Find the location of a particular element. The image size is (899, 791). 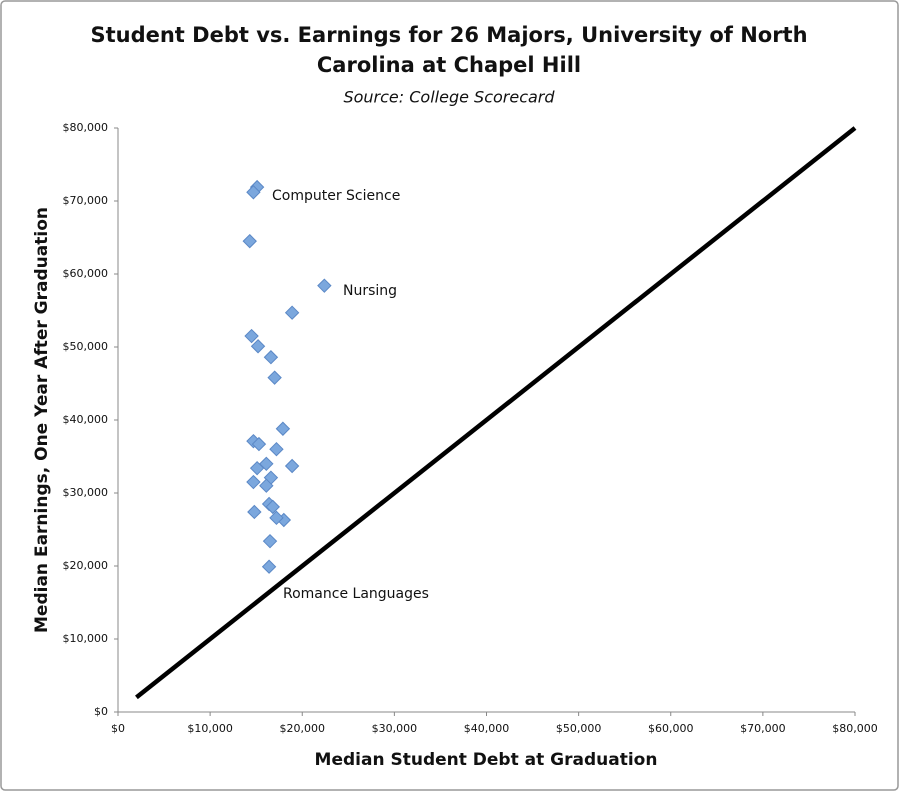

annotation: Computer Science is located at coordinates (336, 196).